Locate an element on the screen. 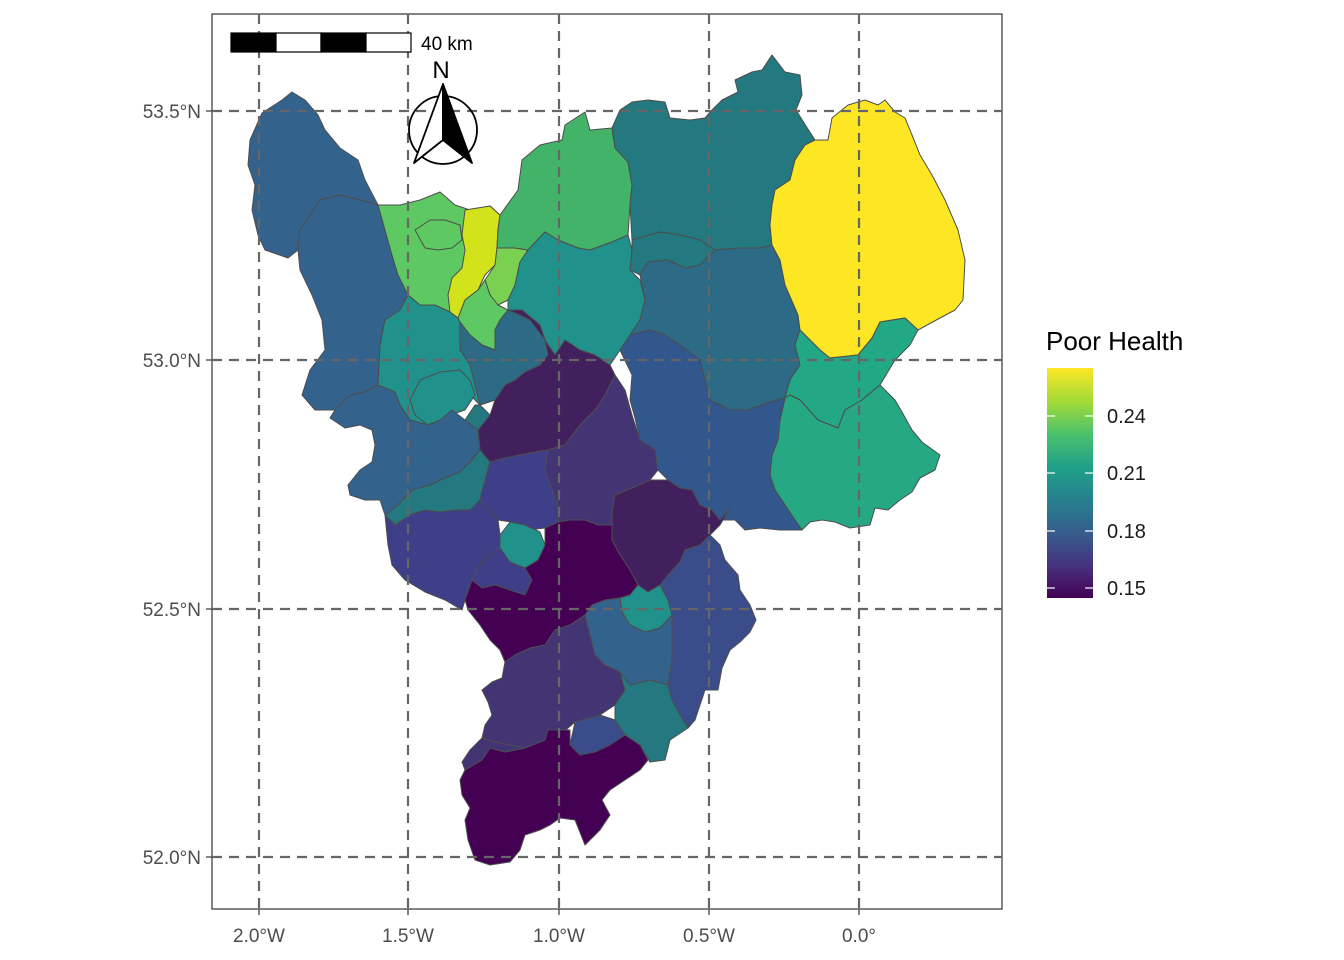 The height and width of the screenshot is (960, 1344). legend-label: 0.24 is located at coordinates (1126, 417).